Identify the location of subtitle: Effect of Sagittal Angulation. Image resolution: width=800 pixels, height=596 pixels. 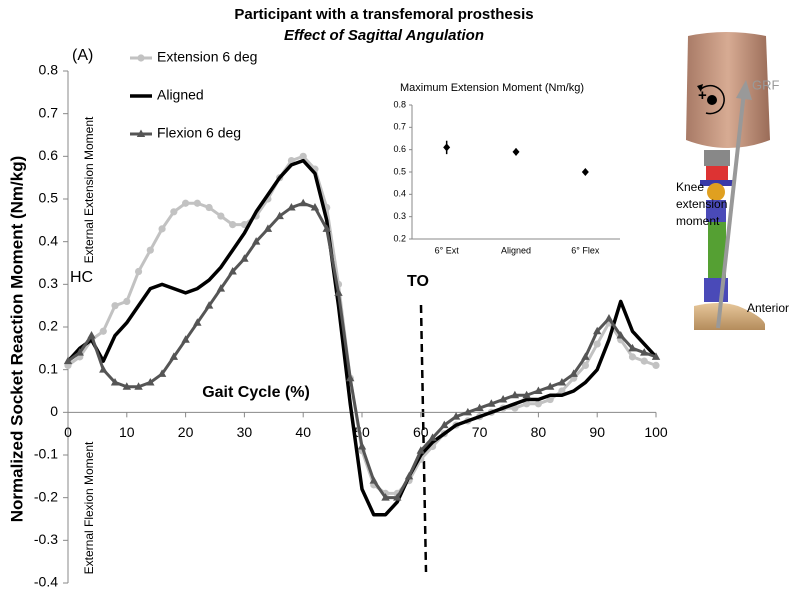
(384, 35).